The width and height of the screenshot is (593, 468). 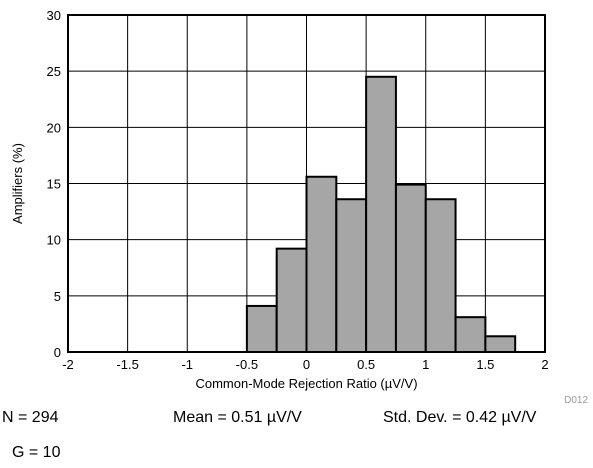 What do you see at coordinates (54, 71) in the screenshot?
I see `y-tick-label: 25` at bounding box center [54, 71].